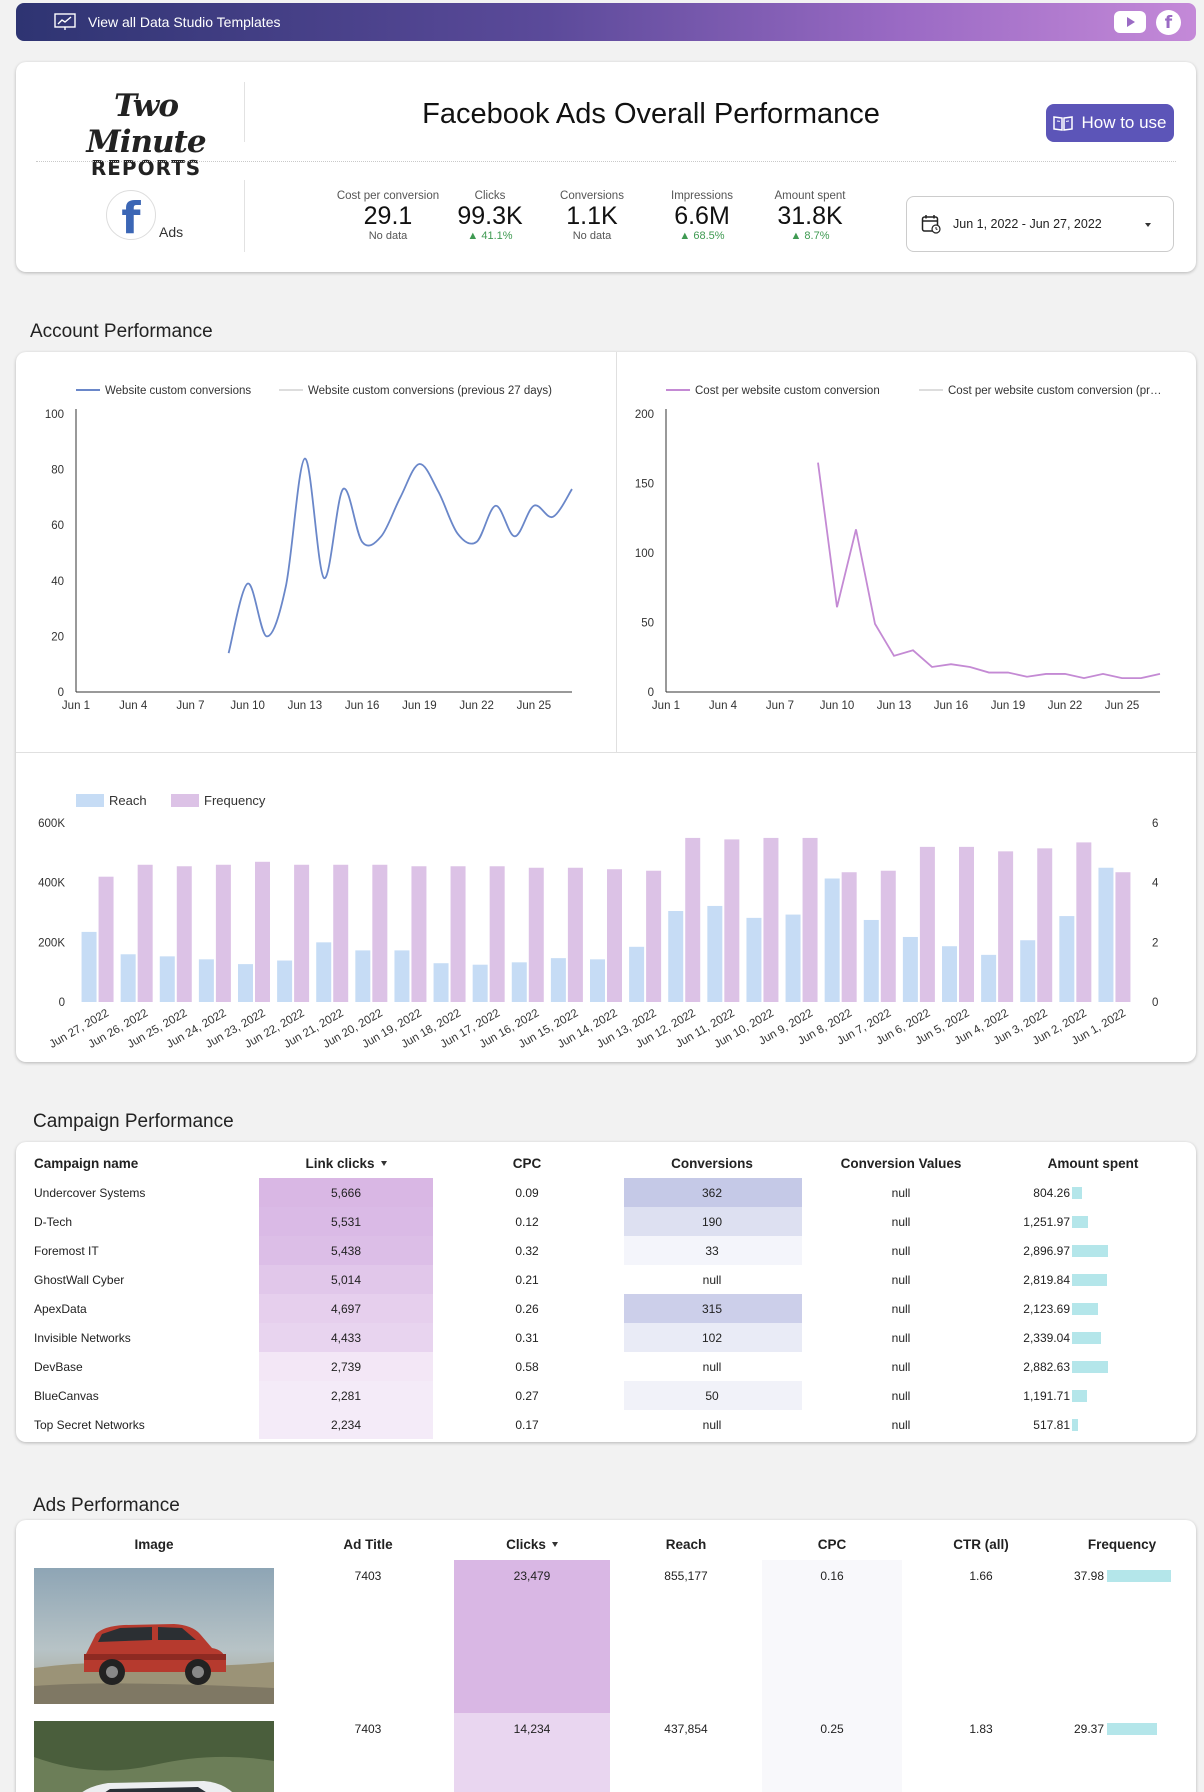  I want to click on kpi-value: 6.6M, so click(702, 216).